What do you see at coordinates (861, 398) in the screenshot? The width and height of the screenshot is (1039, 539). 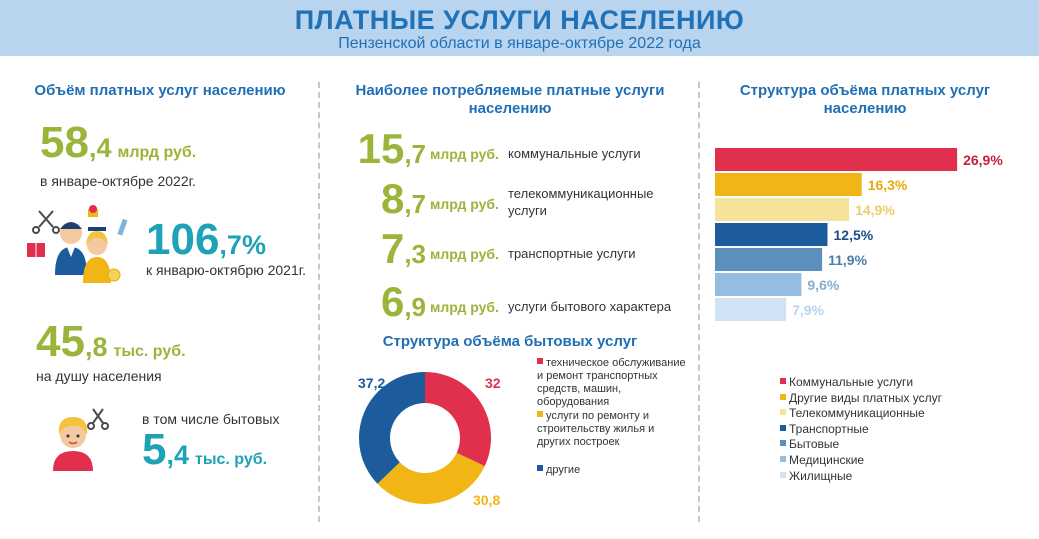 I see `bar-legend-item-1: Другие виды платных услуг` at bounding box center [861, 398].